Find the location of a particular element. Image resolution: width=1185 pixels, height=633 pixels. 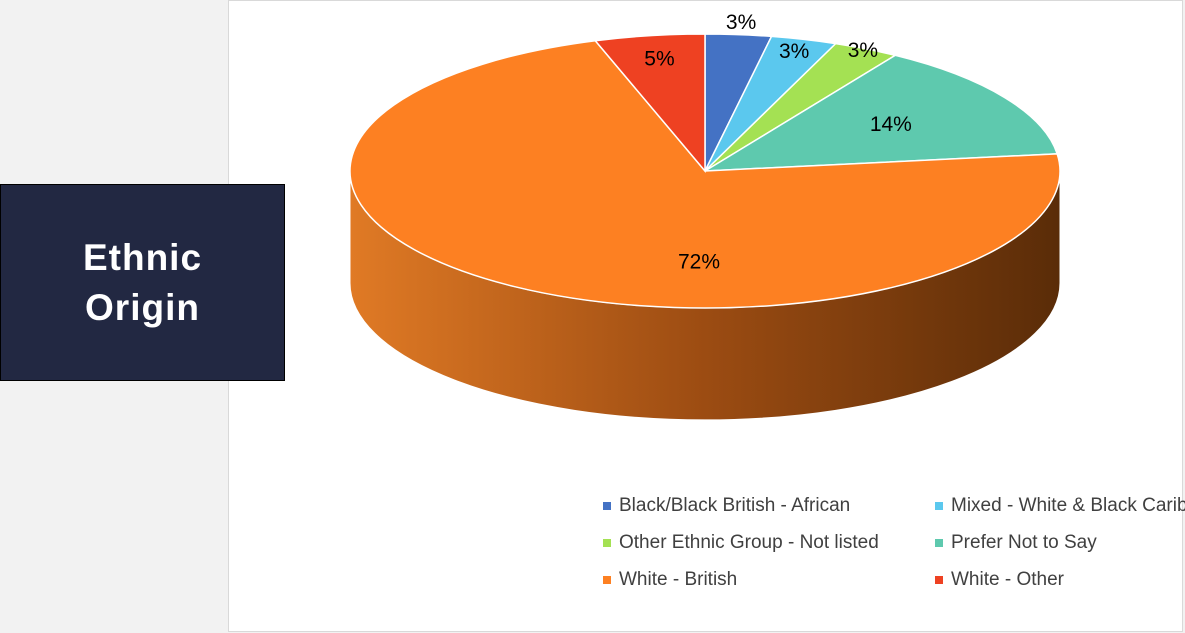

title-line-2: Origin is located at coordinates (142, 307).